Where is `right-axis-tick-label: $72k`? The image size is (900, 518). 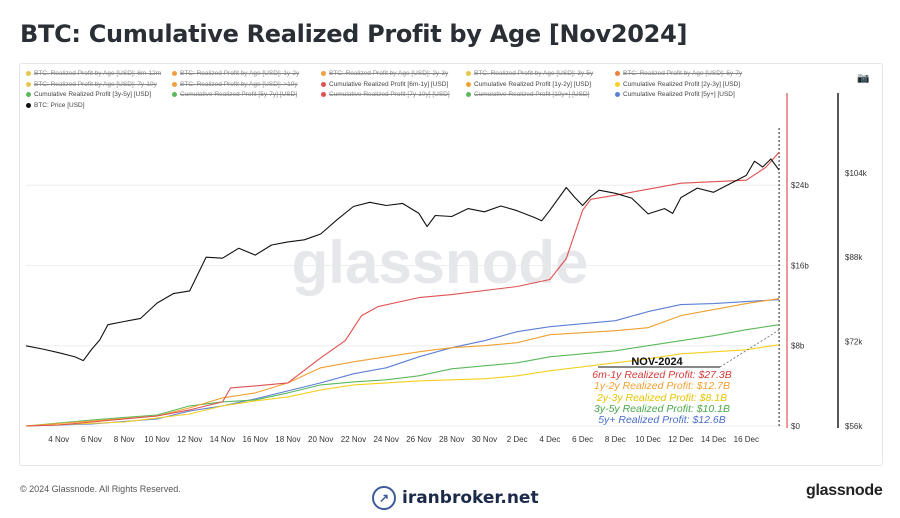 right-axis-tick-label: $72k is located at coordinates (854, 342).